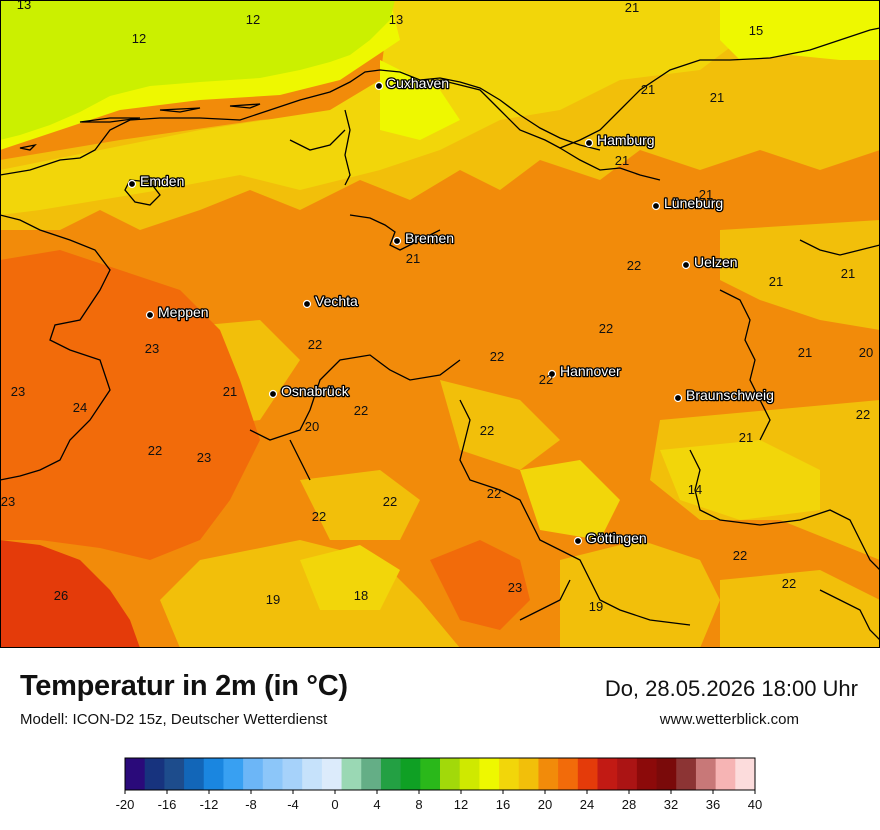 This screenshot has width=880, height=830. I want to click on legend-tick-label: 28, so click(629, 804).